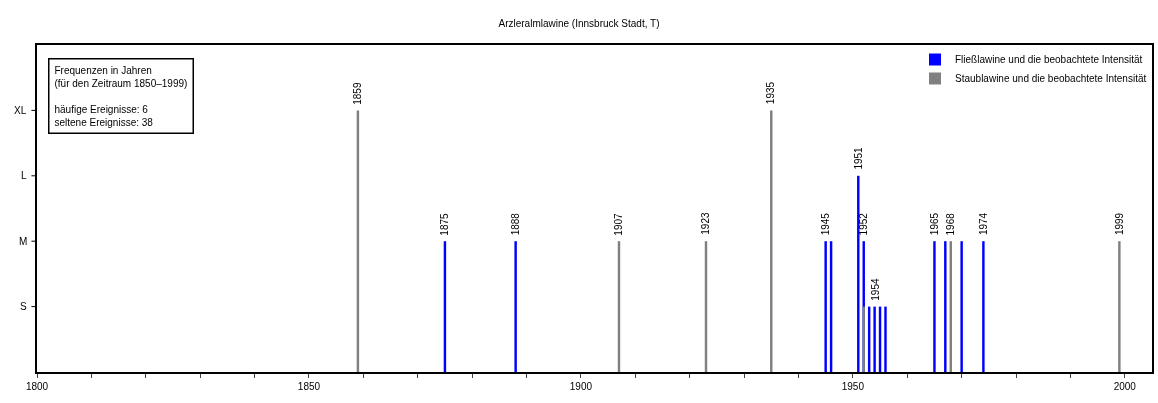 Image resolution: width=1158 pixels, height=403 pixels. Describe the element at coordinates (864, 224) in the screenshot. I see `annotation: 1952` at that location.